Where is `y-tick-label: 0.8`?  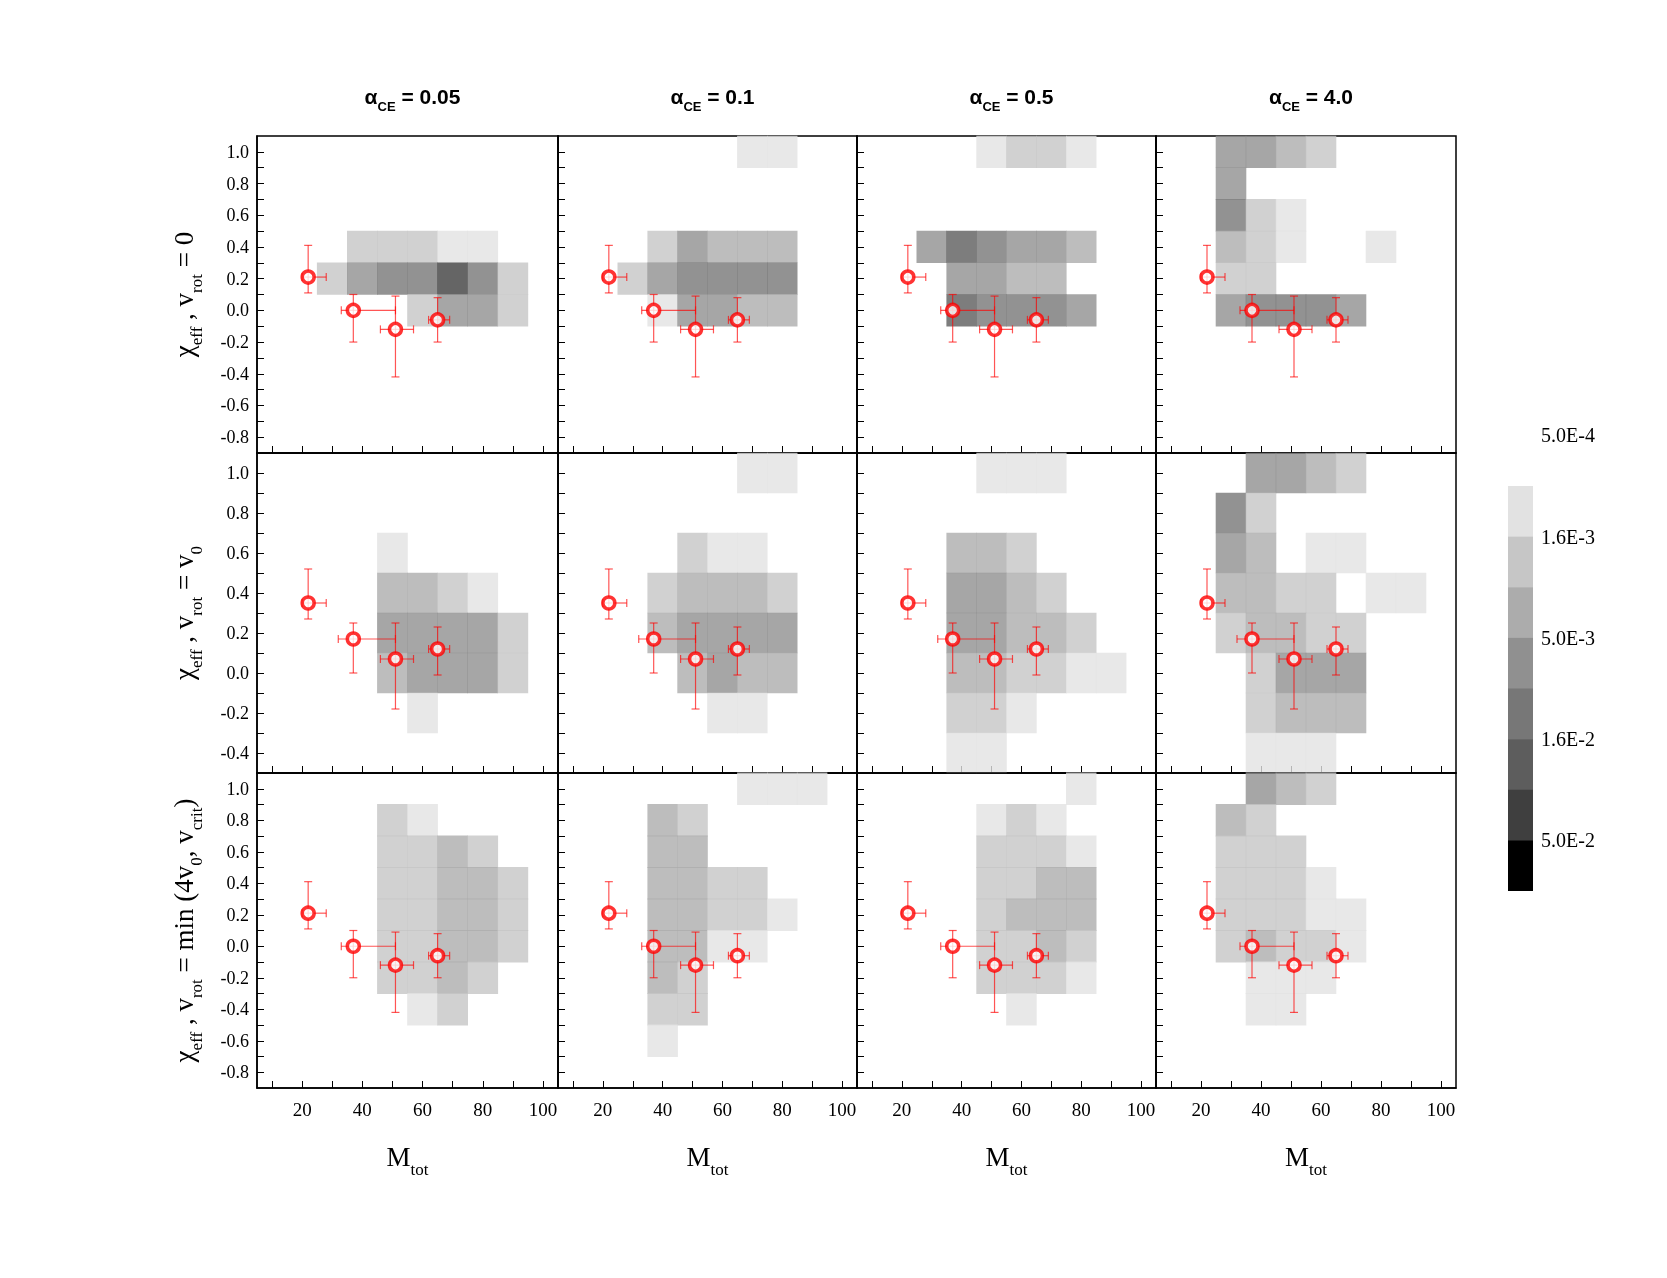
y-tick-label: 0.8 is located at coordinates (237, 820).